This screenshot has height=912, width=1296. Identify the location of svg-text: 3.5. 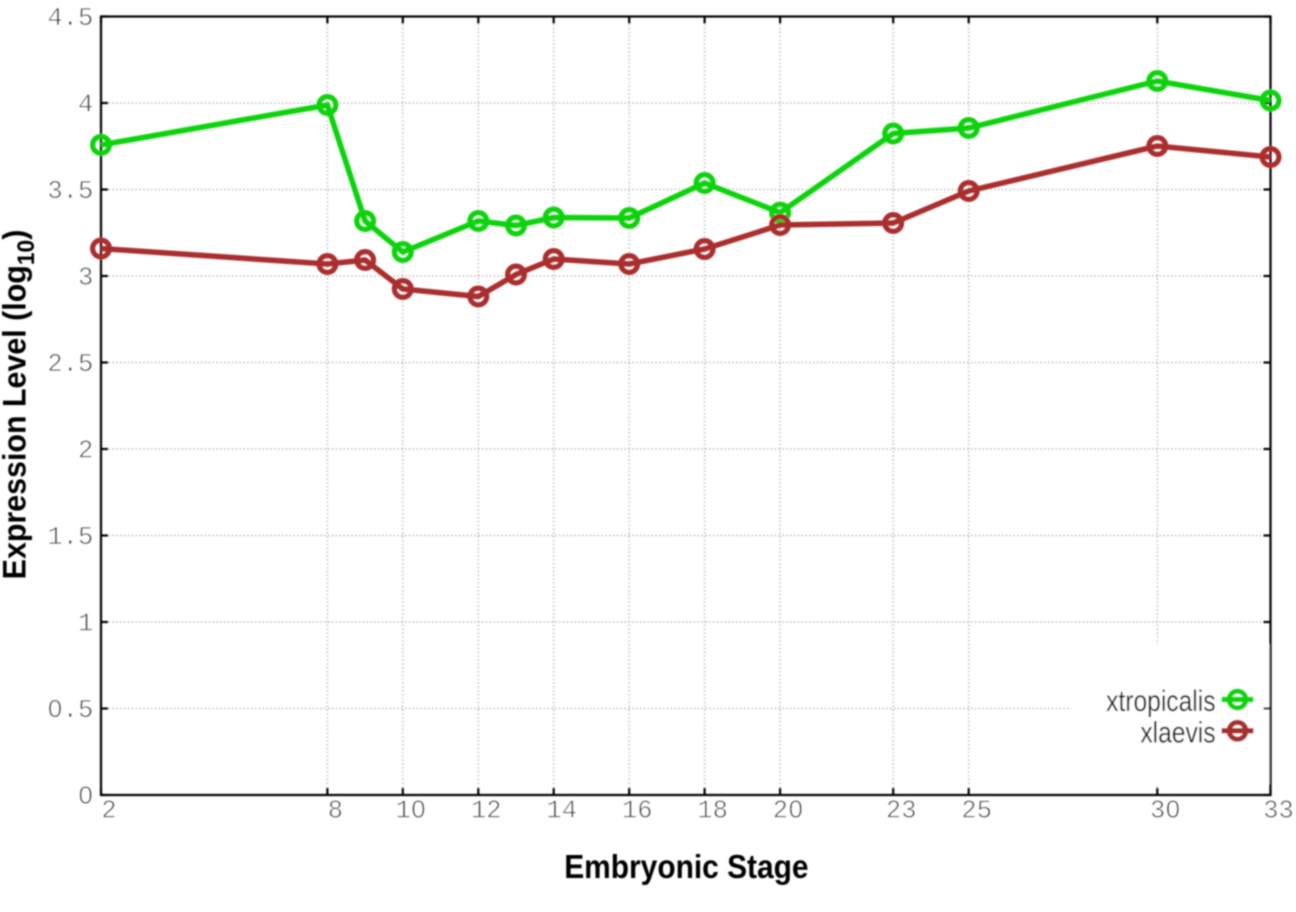
(70, 191).